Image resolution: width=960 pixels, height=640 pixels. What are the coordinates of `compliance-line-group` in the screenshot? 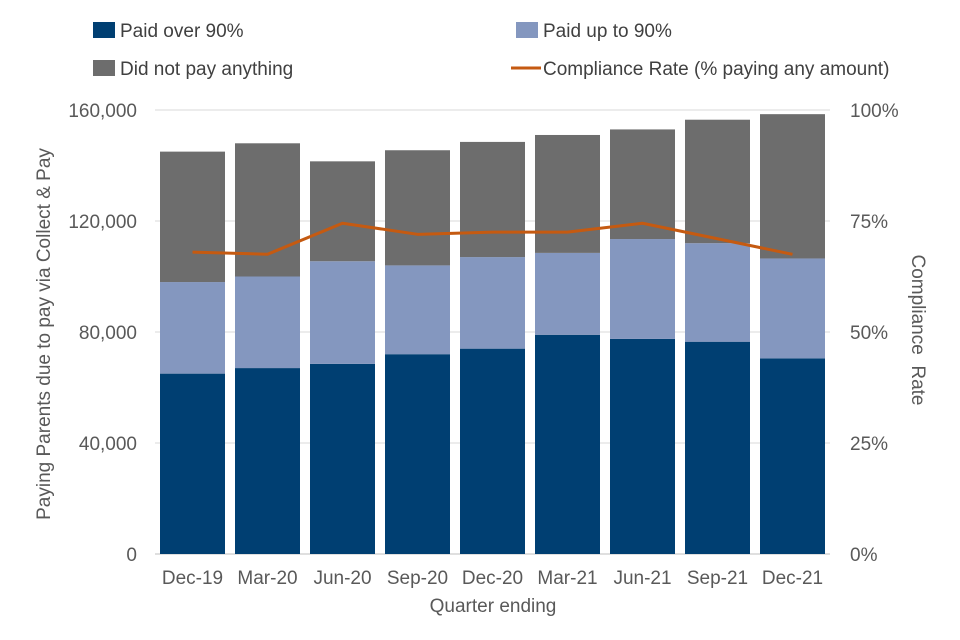 It's located at (492, 238).